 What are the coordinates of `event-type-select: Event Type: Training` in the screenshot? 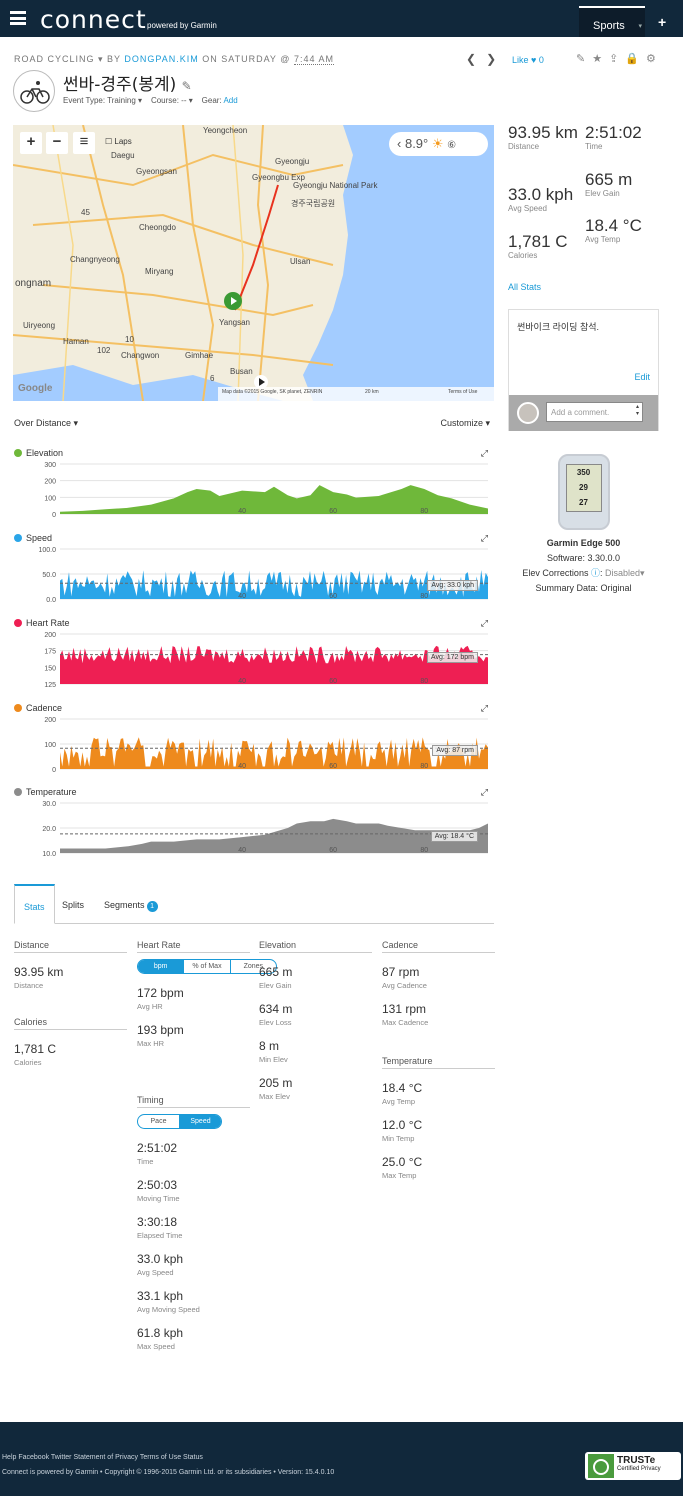 It's located at (99, 100).